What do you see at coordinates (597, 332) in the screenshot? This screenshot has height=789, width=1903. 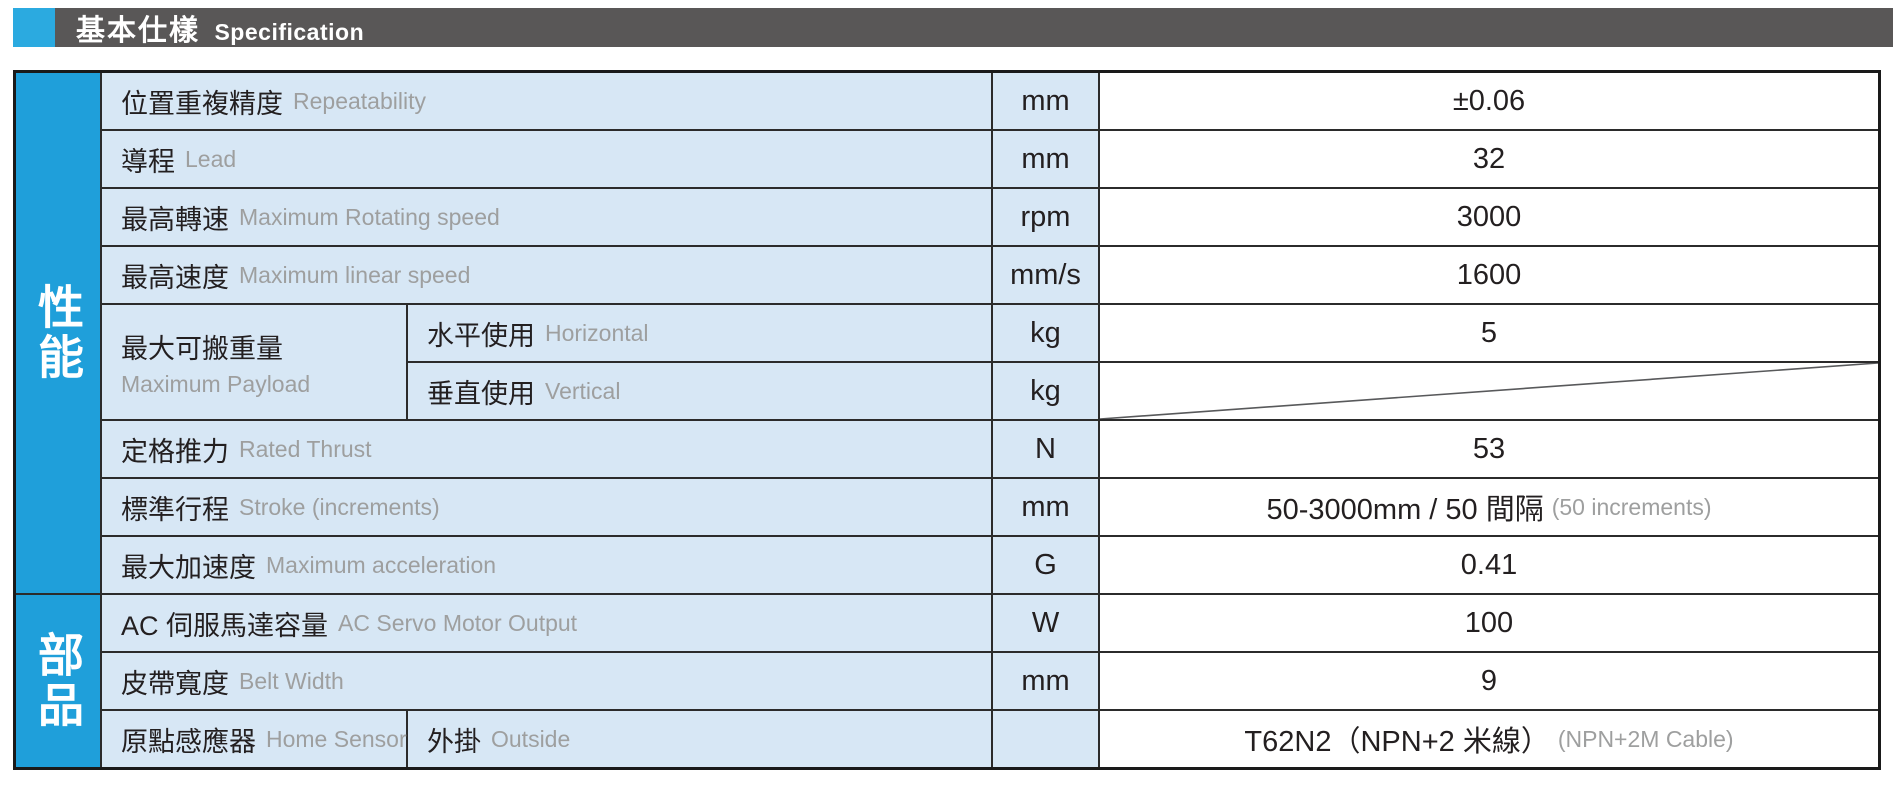 I see `row-payload-horizontal-label-en: Horizontal` at bounding box center [597, 332].